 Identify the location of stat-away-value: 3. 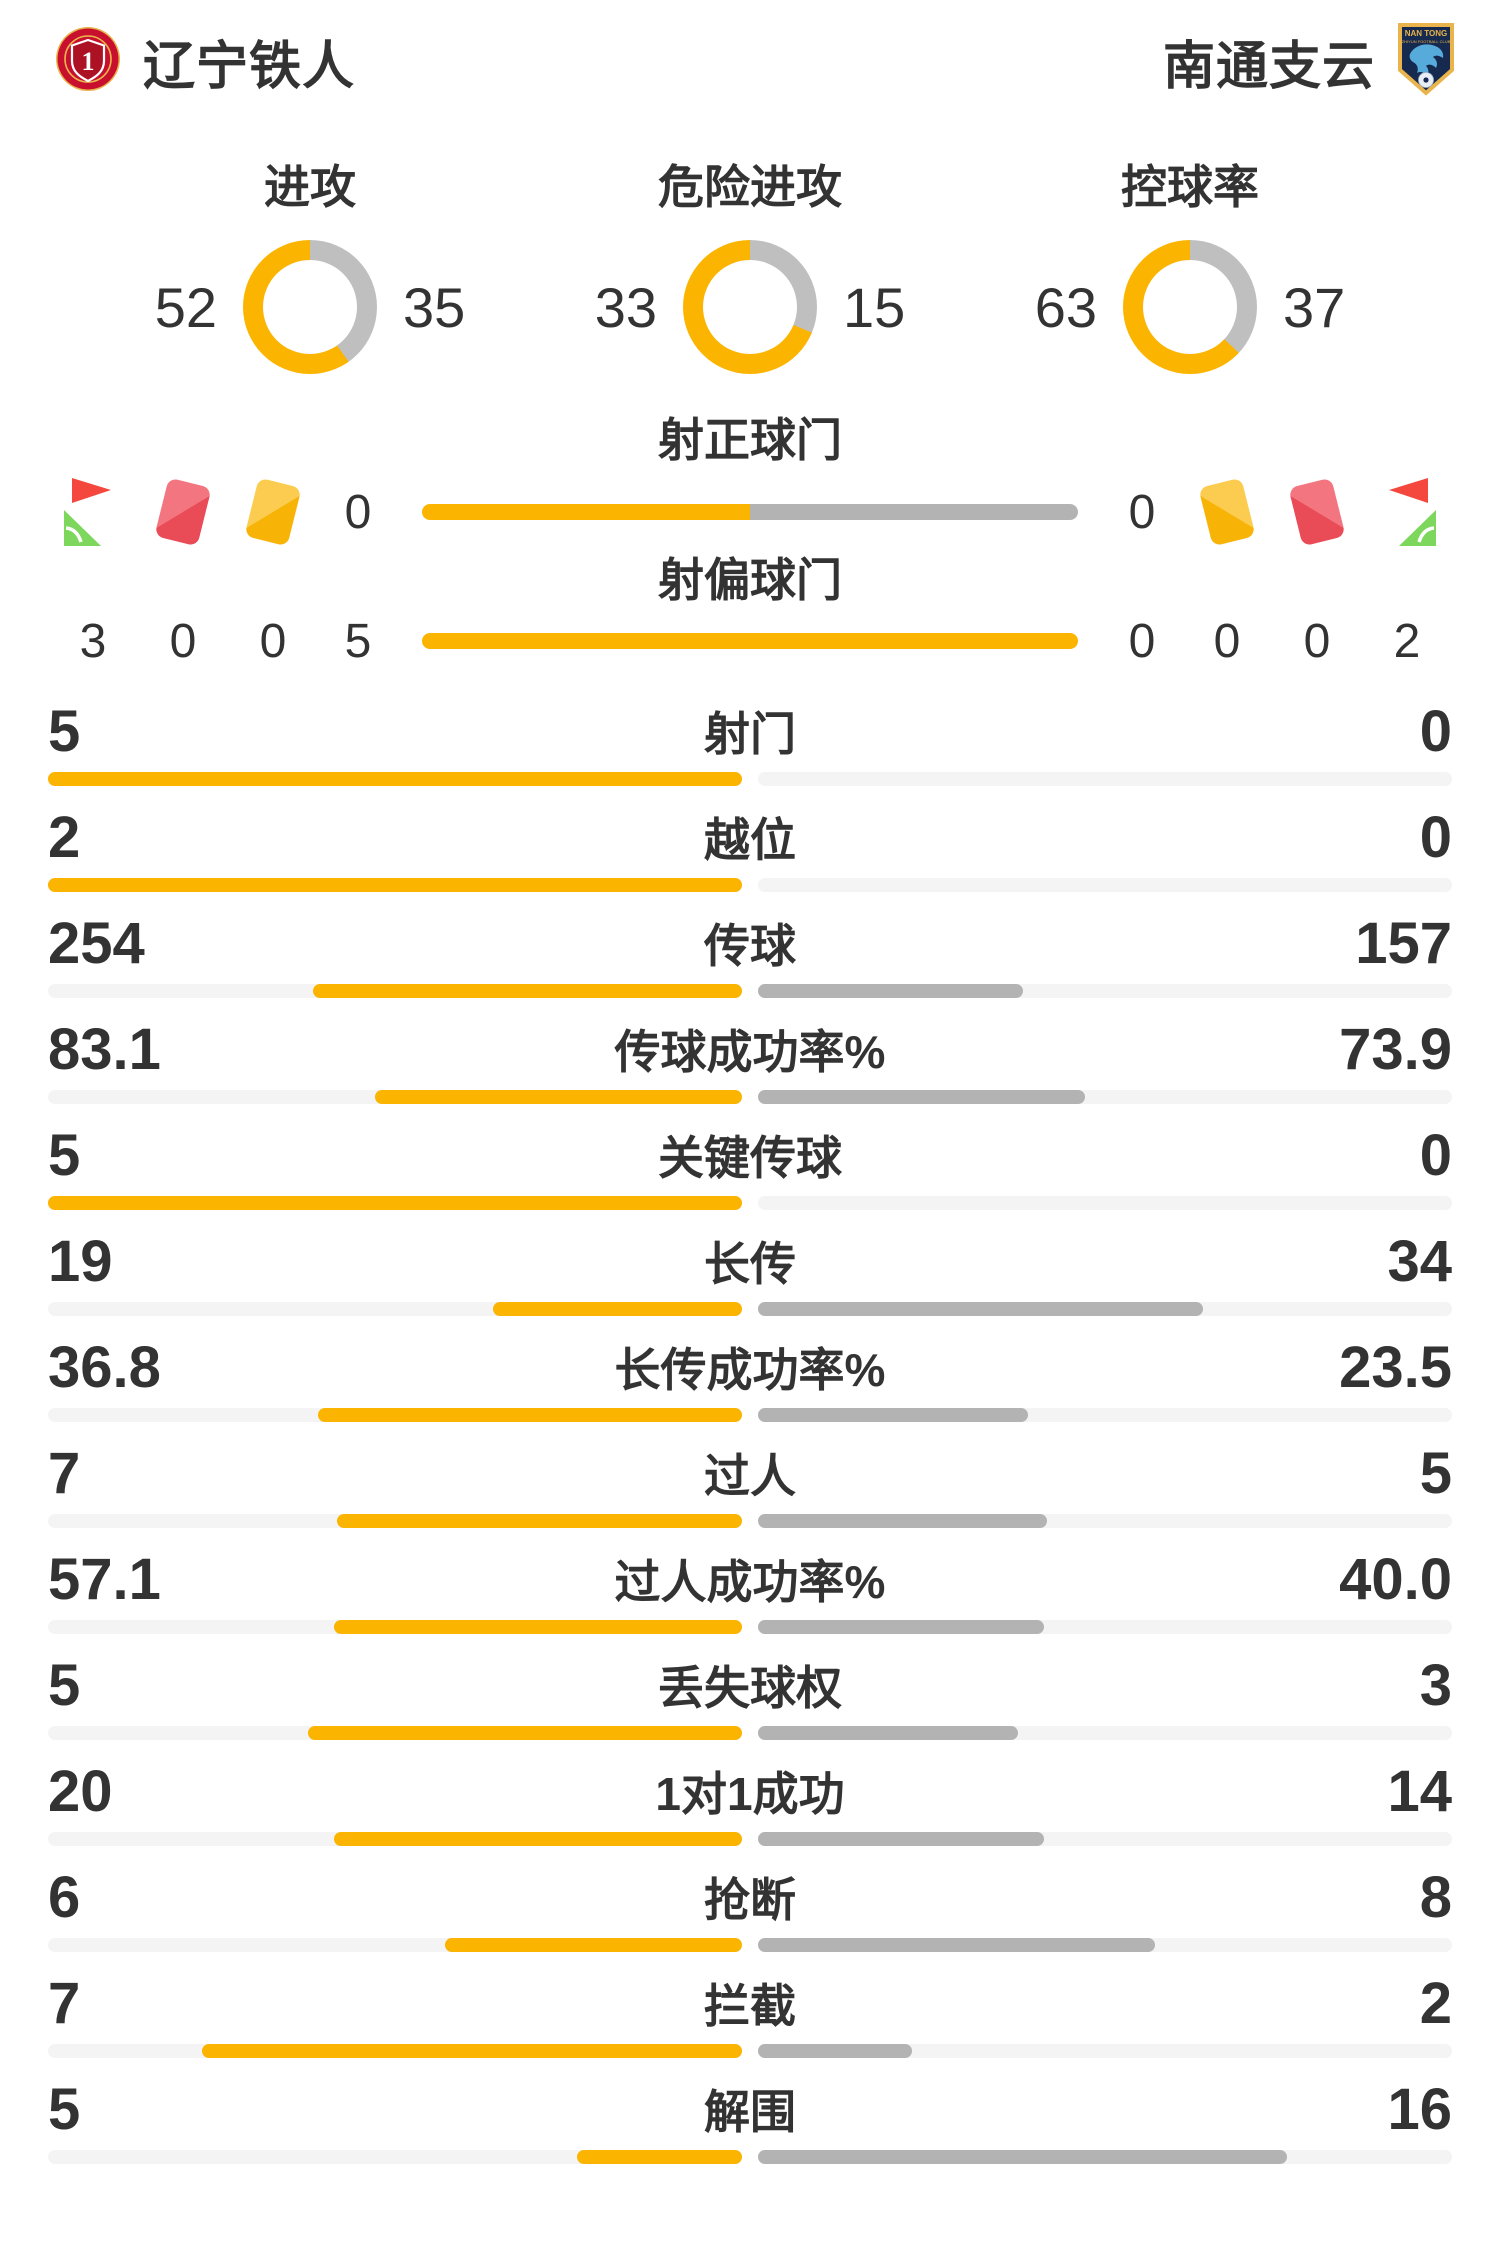
(1435, 1685).